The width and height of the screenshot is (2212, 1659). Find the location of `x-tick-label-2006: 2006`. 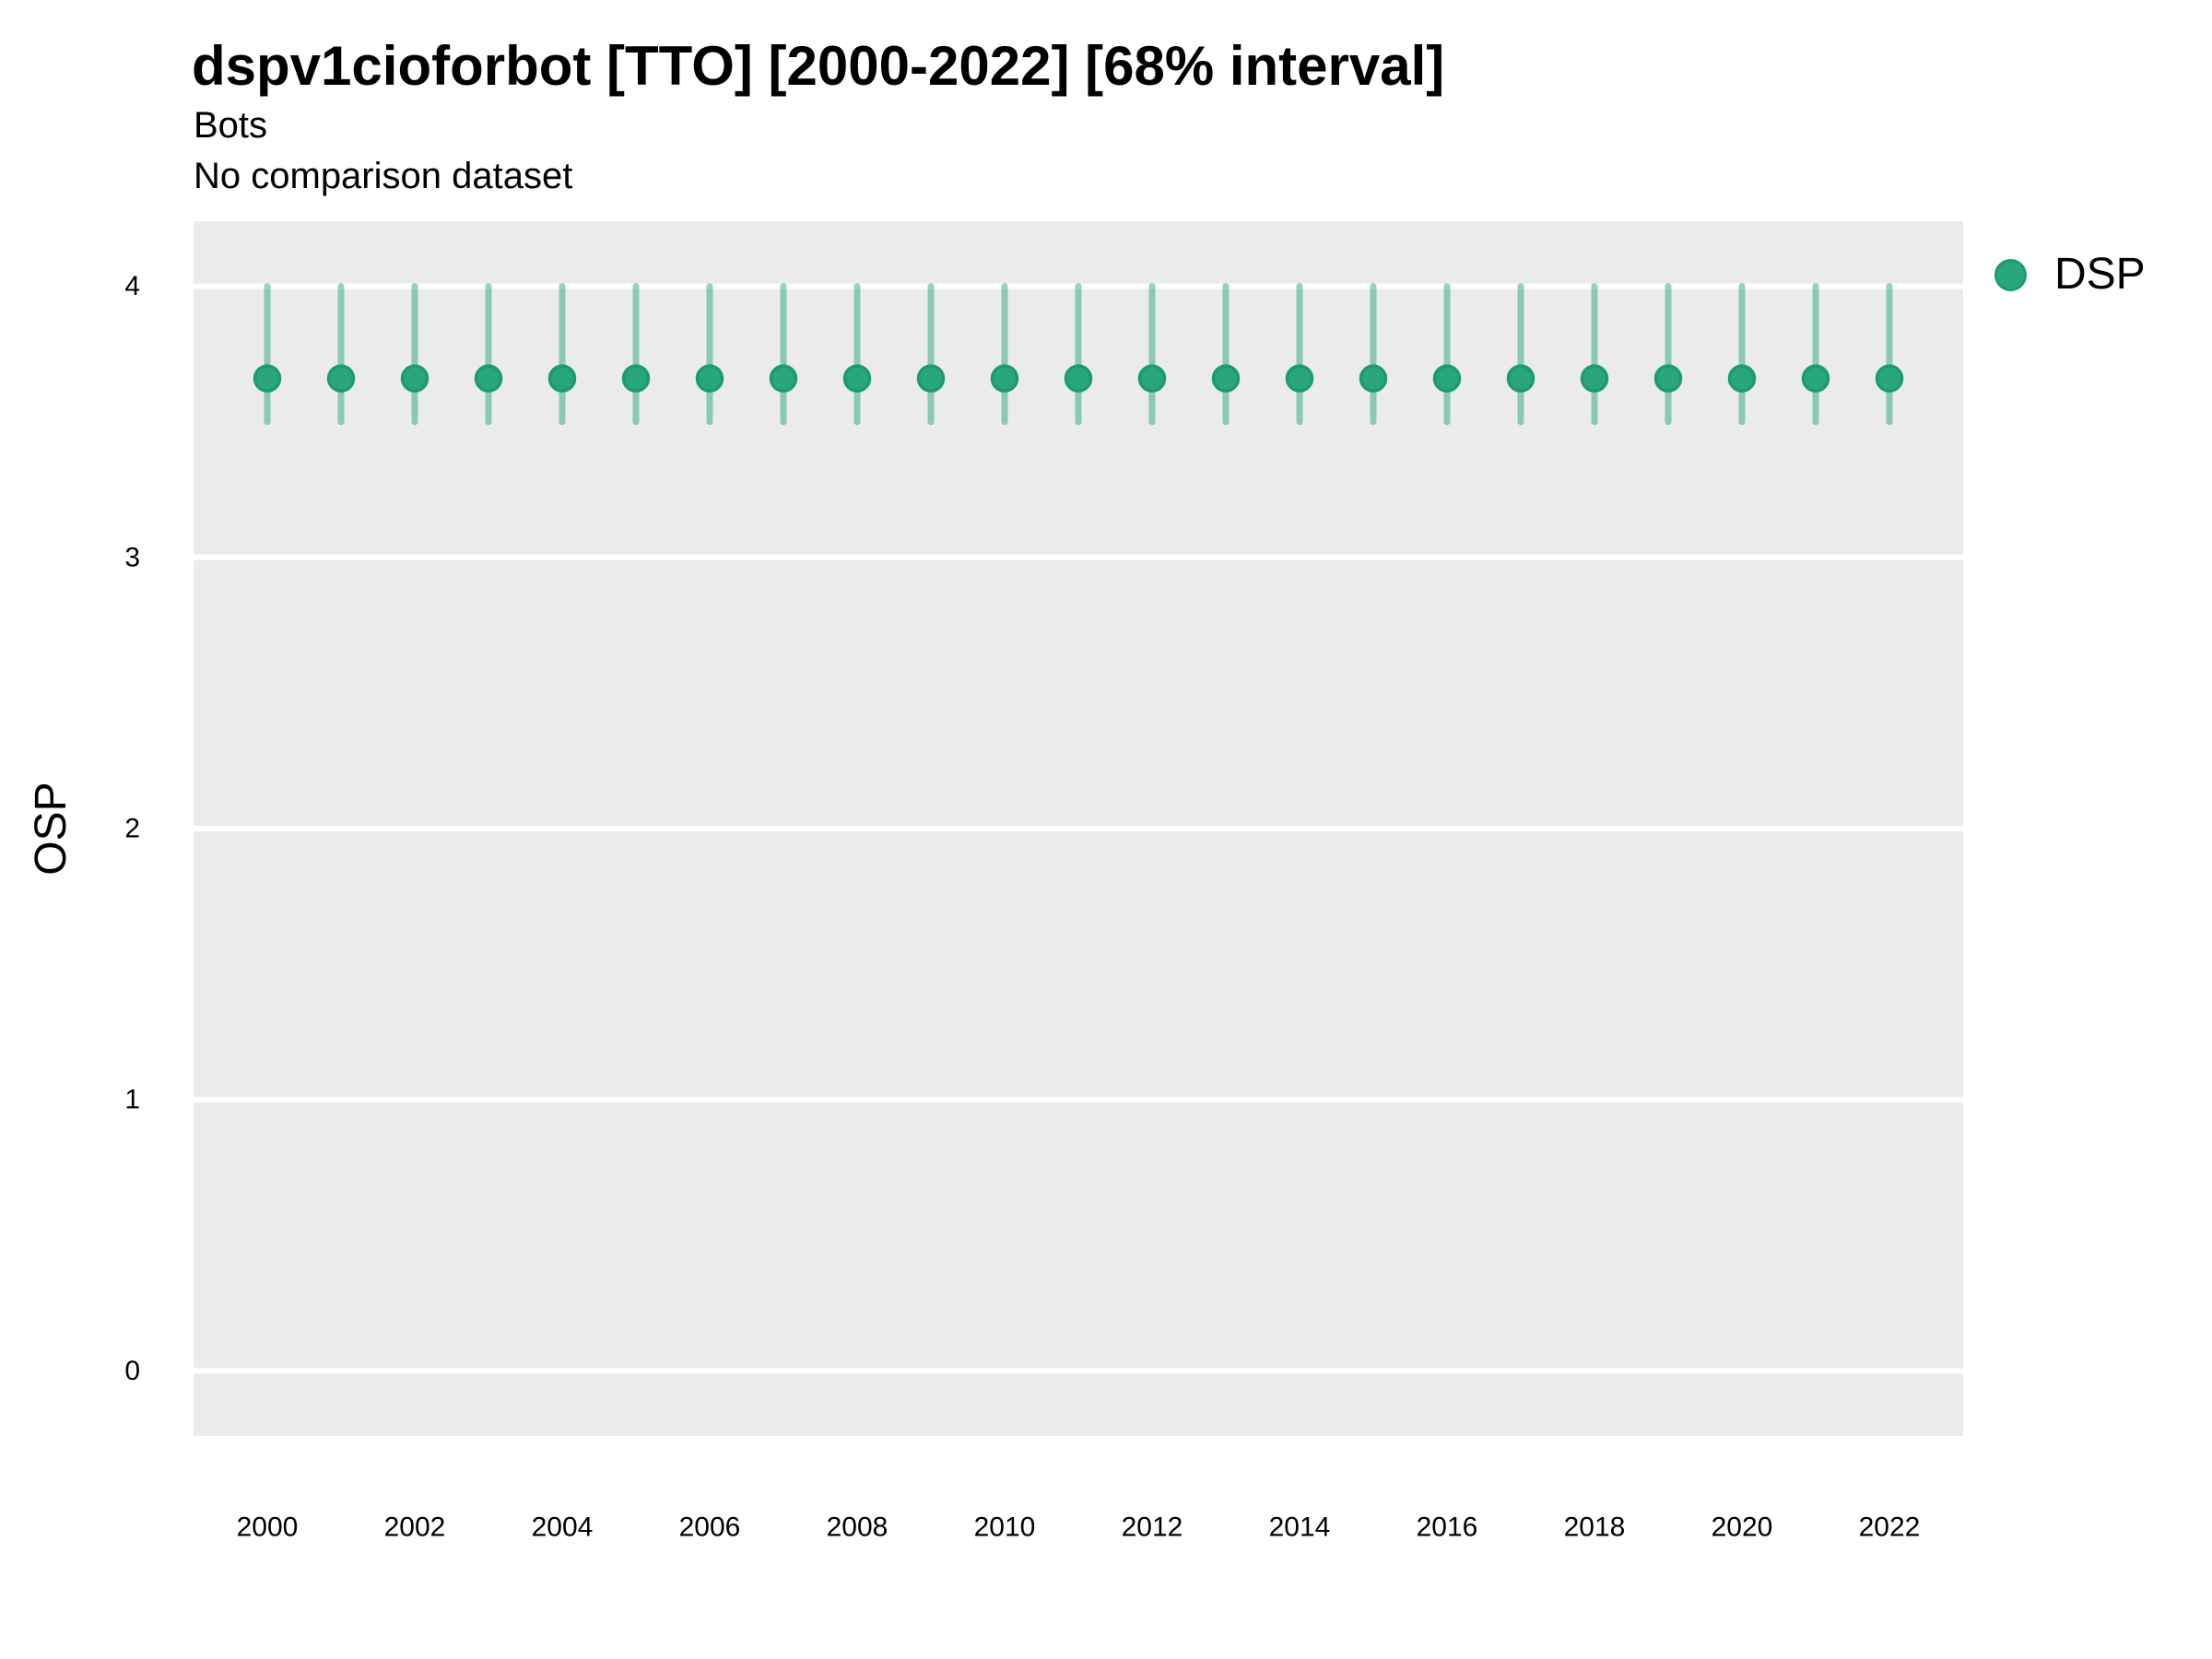

x-tick-label-2006: 2006 is located at coordinates (710, 1527).